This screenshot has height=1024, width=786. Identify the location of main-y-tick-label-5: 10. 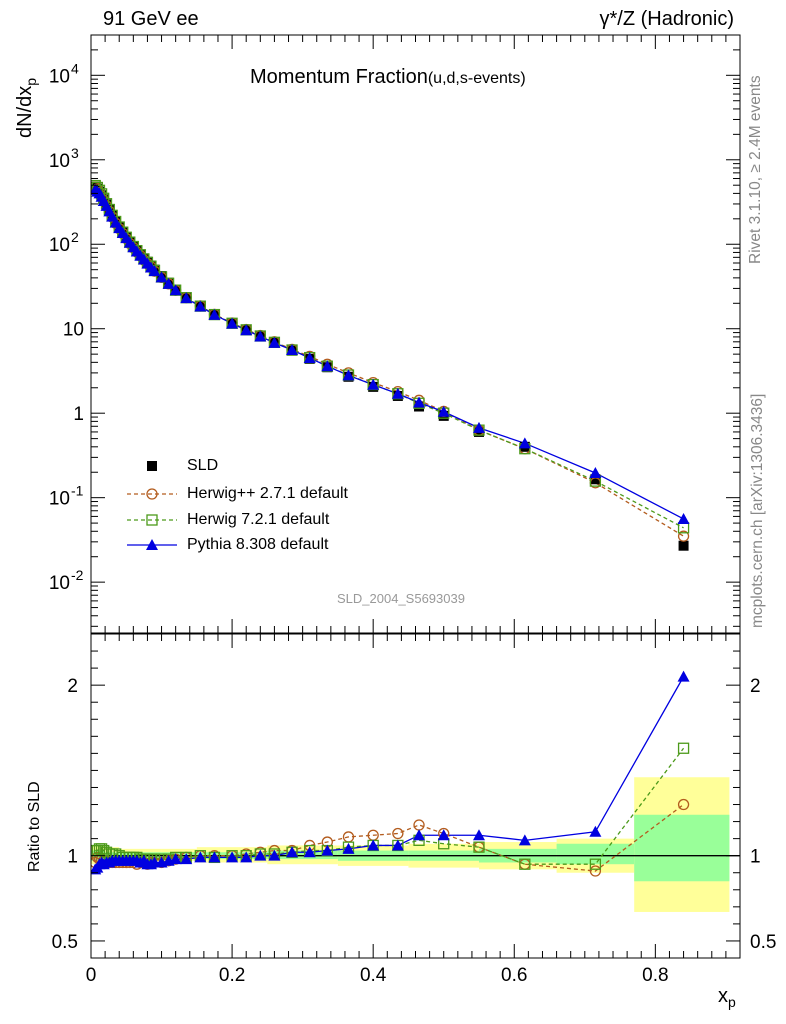
(59, 161).